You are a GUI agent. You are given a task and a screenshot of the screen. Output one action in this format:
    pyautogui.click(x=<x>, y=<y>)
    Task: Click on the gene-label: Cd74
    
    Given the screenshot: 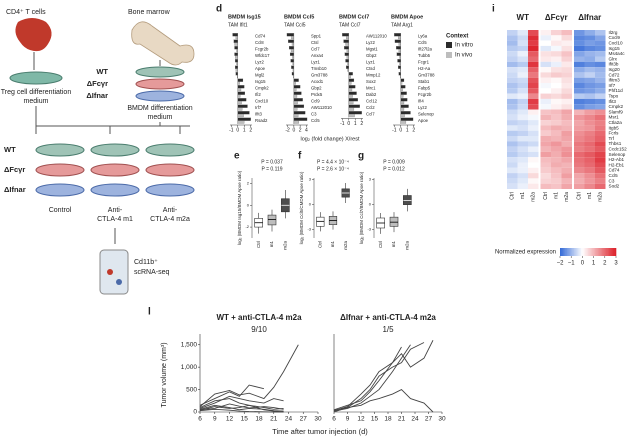 What is the action you would take?
    pyautogui.click(x=614, y=170)
    